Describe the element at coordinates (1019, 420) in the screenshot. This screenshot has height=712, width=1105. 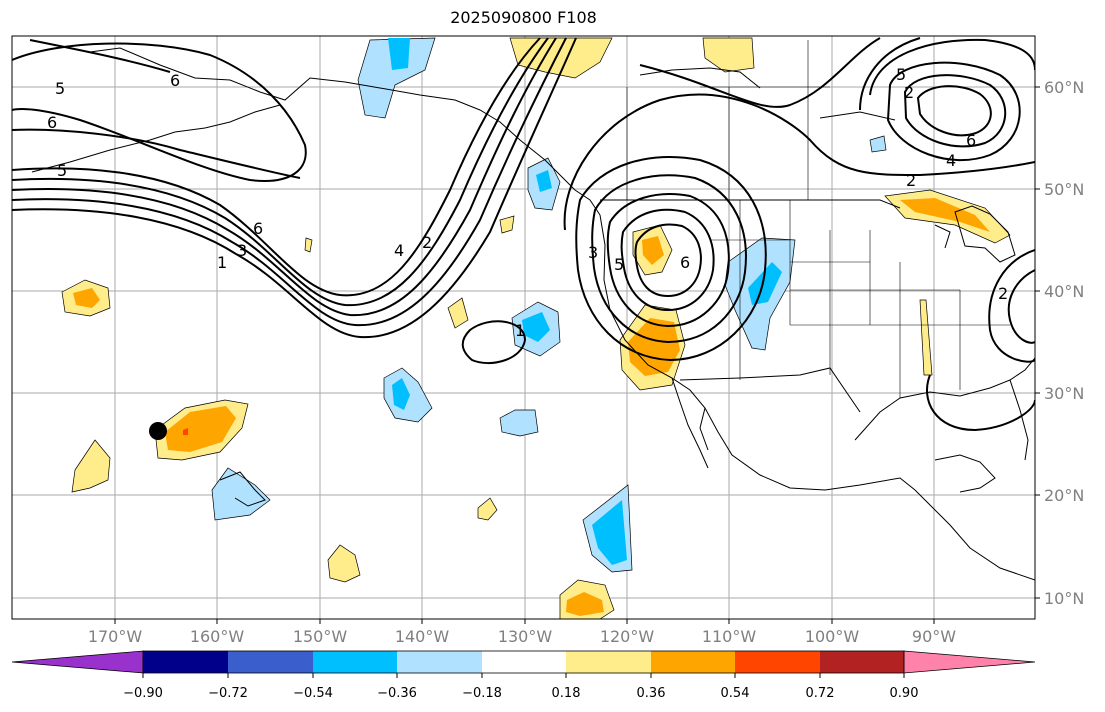
I see `florida` at that location.